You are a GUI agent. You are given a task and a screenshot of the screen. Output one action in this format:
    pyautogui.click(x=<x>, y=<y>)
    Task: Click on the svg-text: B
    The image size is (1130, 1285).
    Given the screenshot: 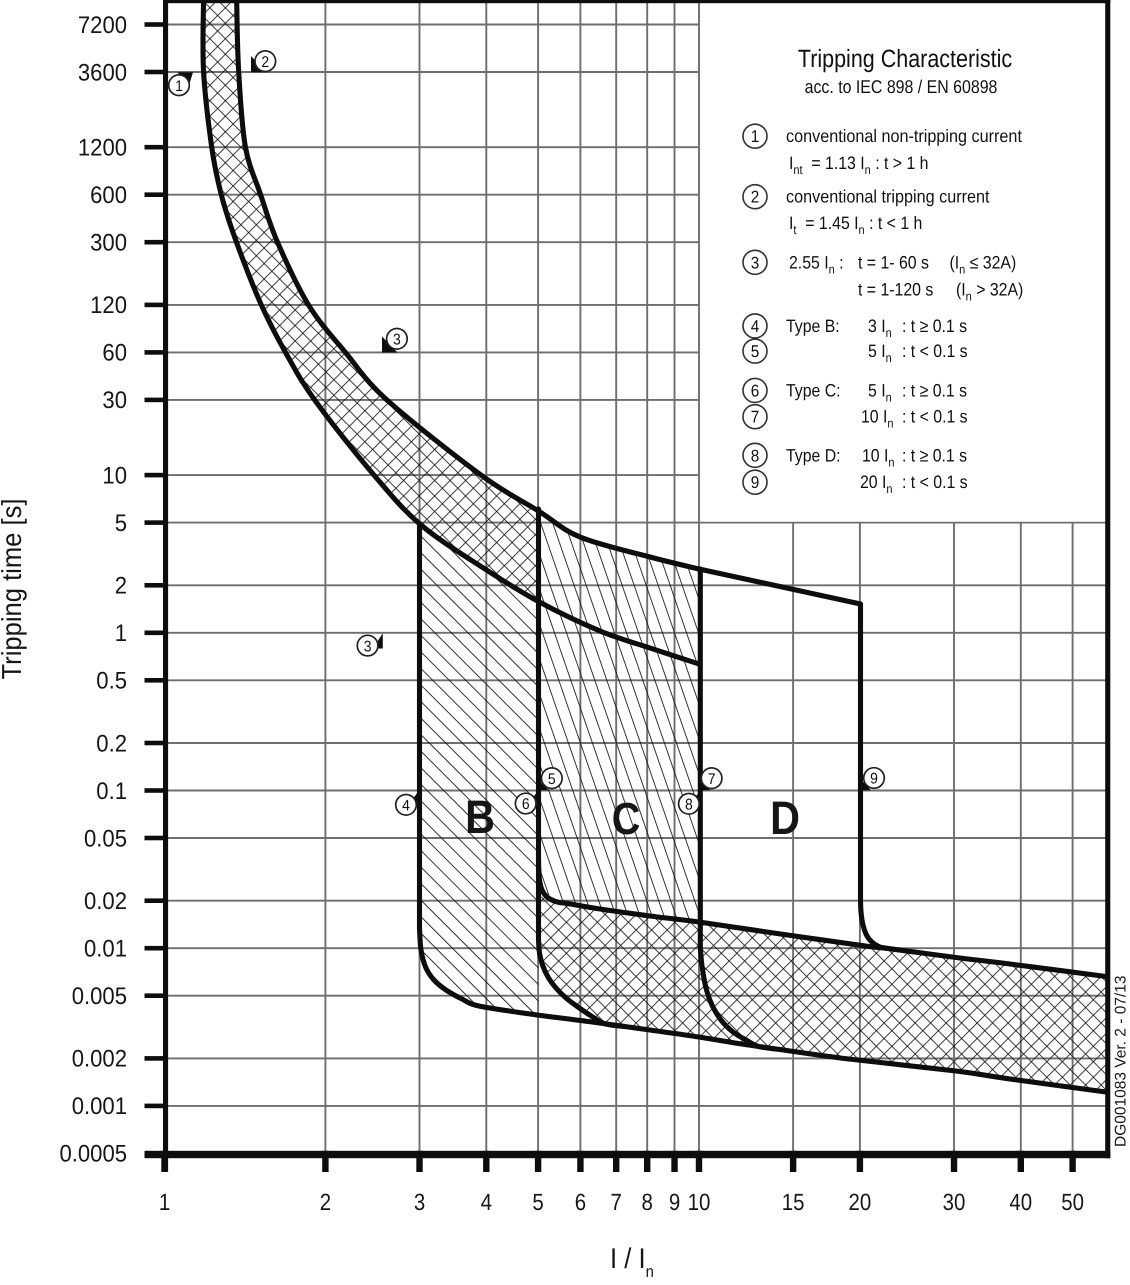 What is the action you would take?
    pyautogui.click(x=480, y=816)
    